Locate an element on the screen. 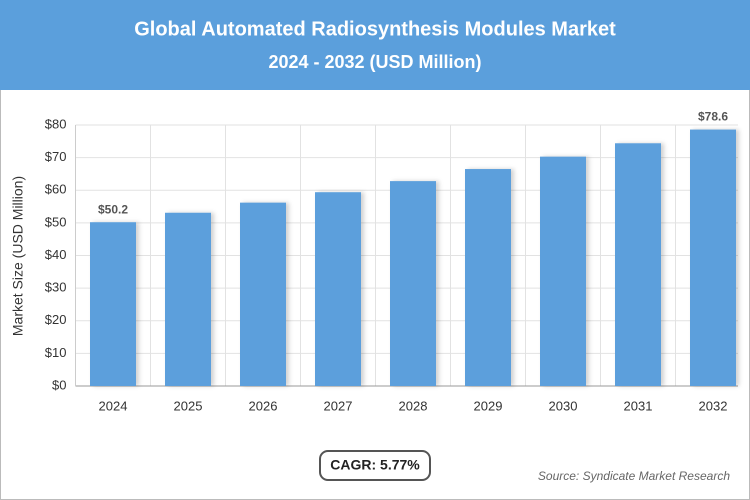 This screenshot has height=500, width=750. x-tick-label: 2024 is located at coordinates (113, 405).